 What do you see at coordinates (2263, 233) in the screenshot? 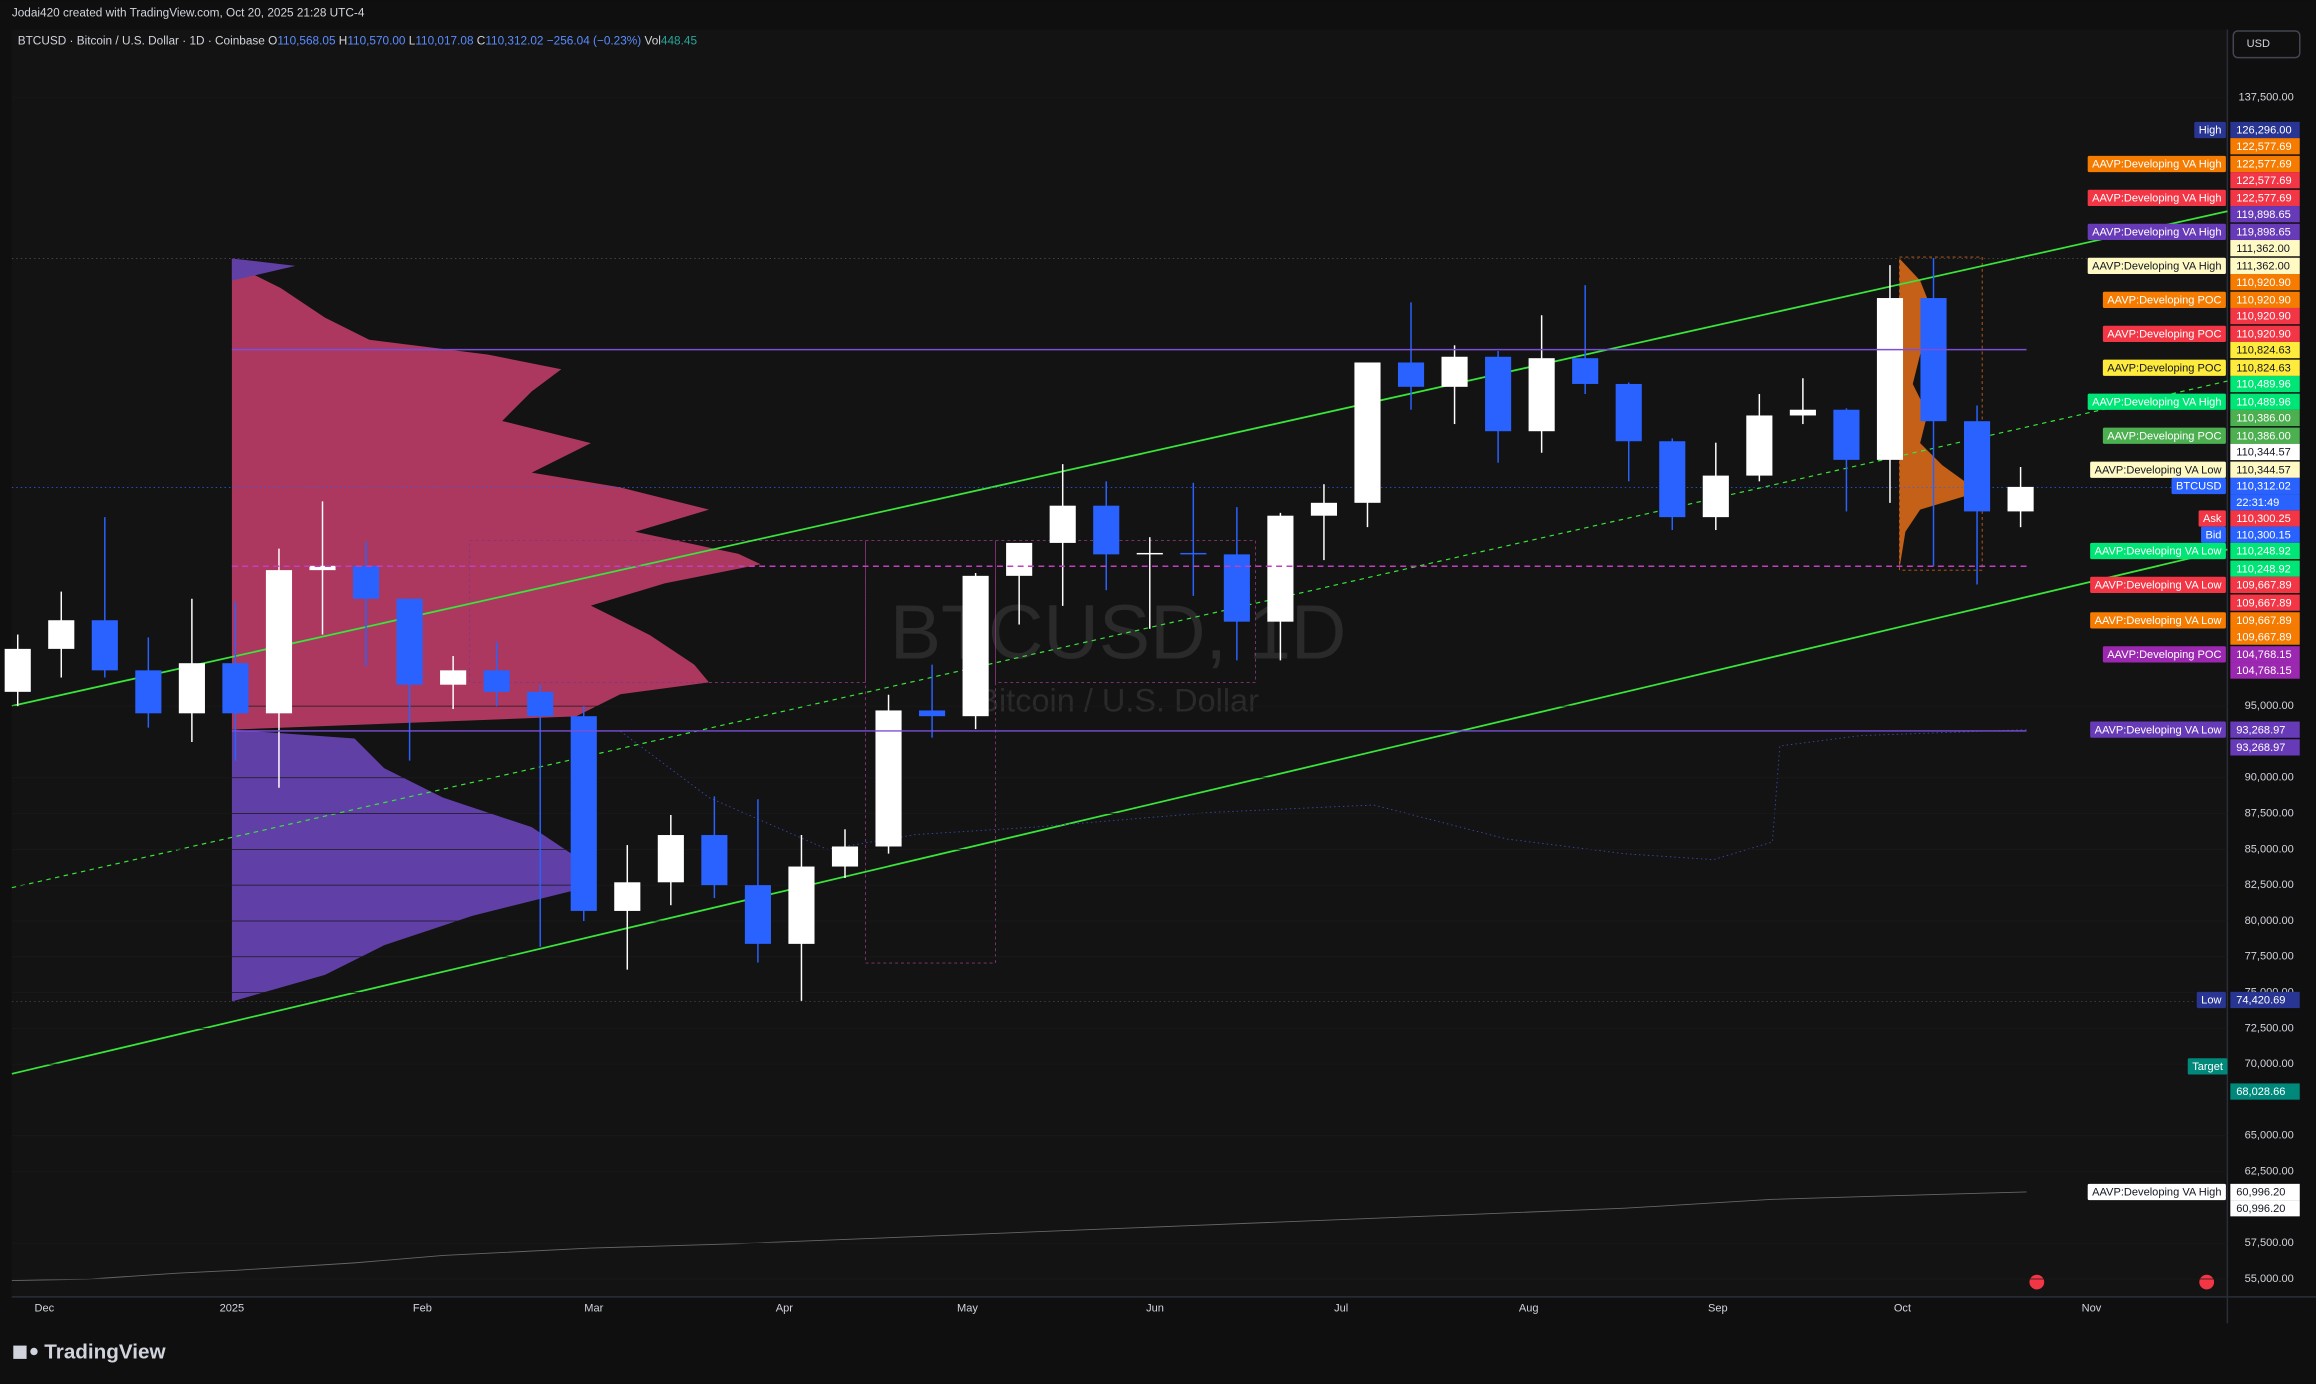
I see `price-tag-value: 119,898.65` at bounding box center [2263, 233].